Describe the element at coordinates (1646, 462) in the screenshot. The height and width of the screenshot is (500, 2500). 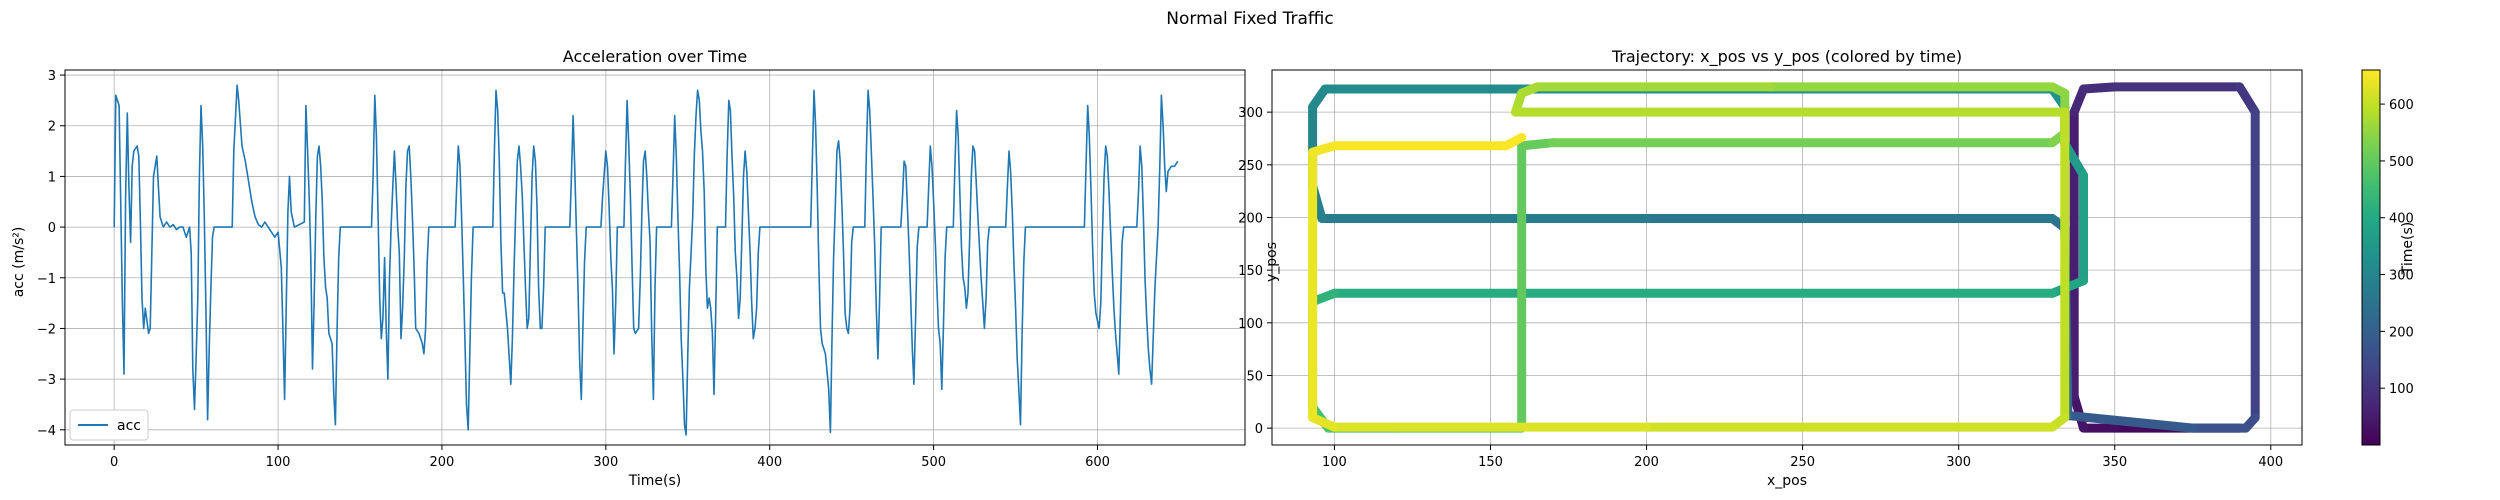
I see `trajectory-x-tick-label: 200` at that location.